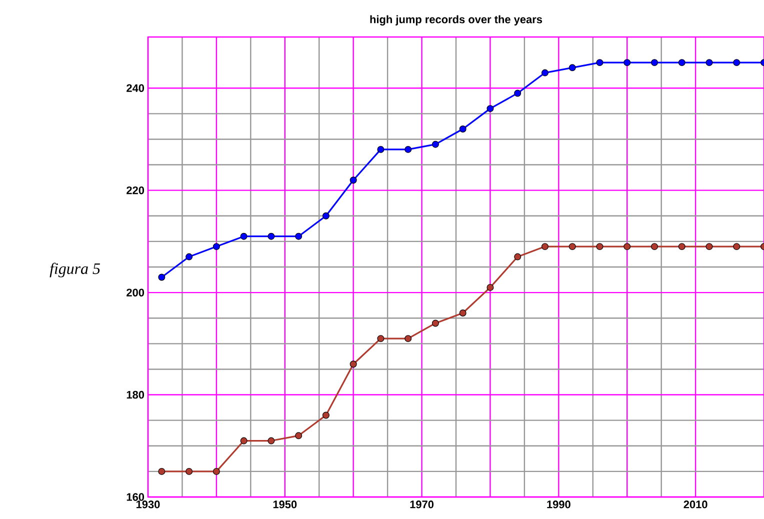 Image resolution: width=764 pixels, height=519 pixels. I want to click on y-tick-label: 180, so click(135, 394).